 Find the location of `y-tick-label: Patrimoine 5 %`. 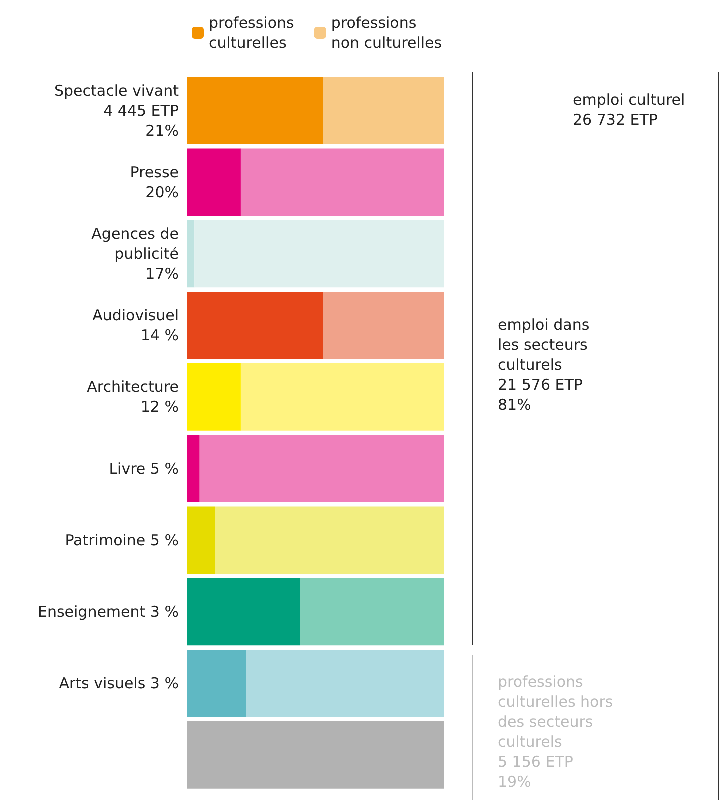

y-tick-label: Patrimoine 5 % is located at coordinates (122, 540).